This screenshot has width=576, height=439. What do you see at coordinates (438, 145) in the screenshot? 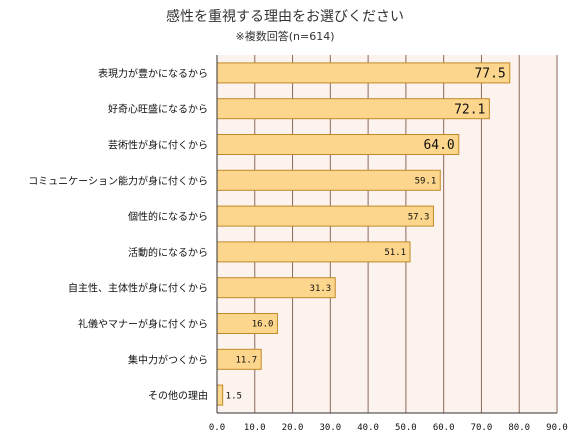
I see `bar-value-label: 64.0` at bounding box center [438, 145].